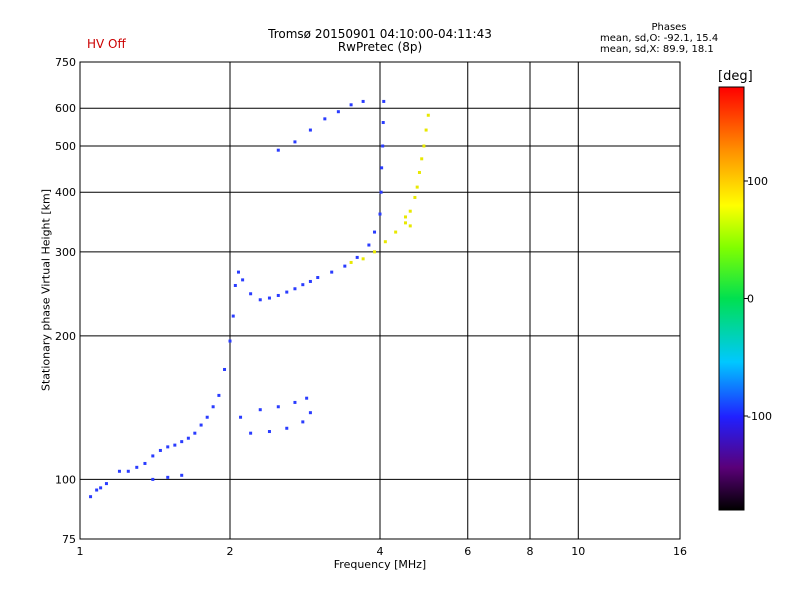 The height and width of the screenshot is (600, 800). I want to click on y-tick-label: 500, so click(65, 146).